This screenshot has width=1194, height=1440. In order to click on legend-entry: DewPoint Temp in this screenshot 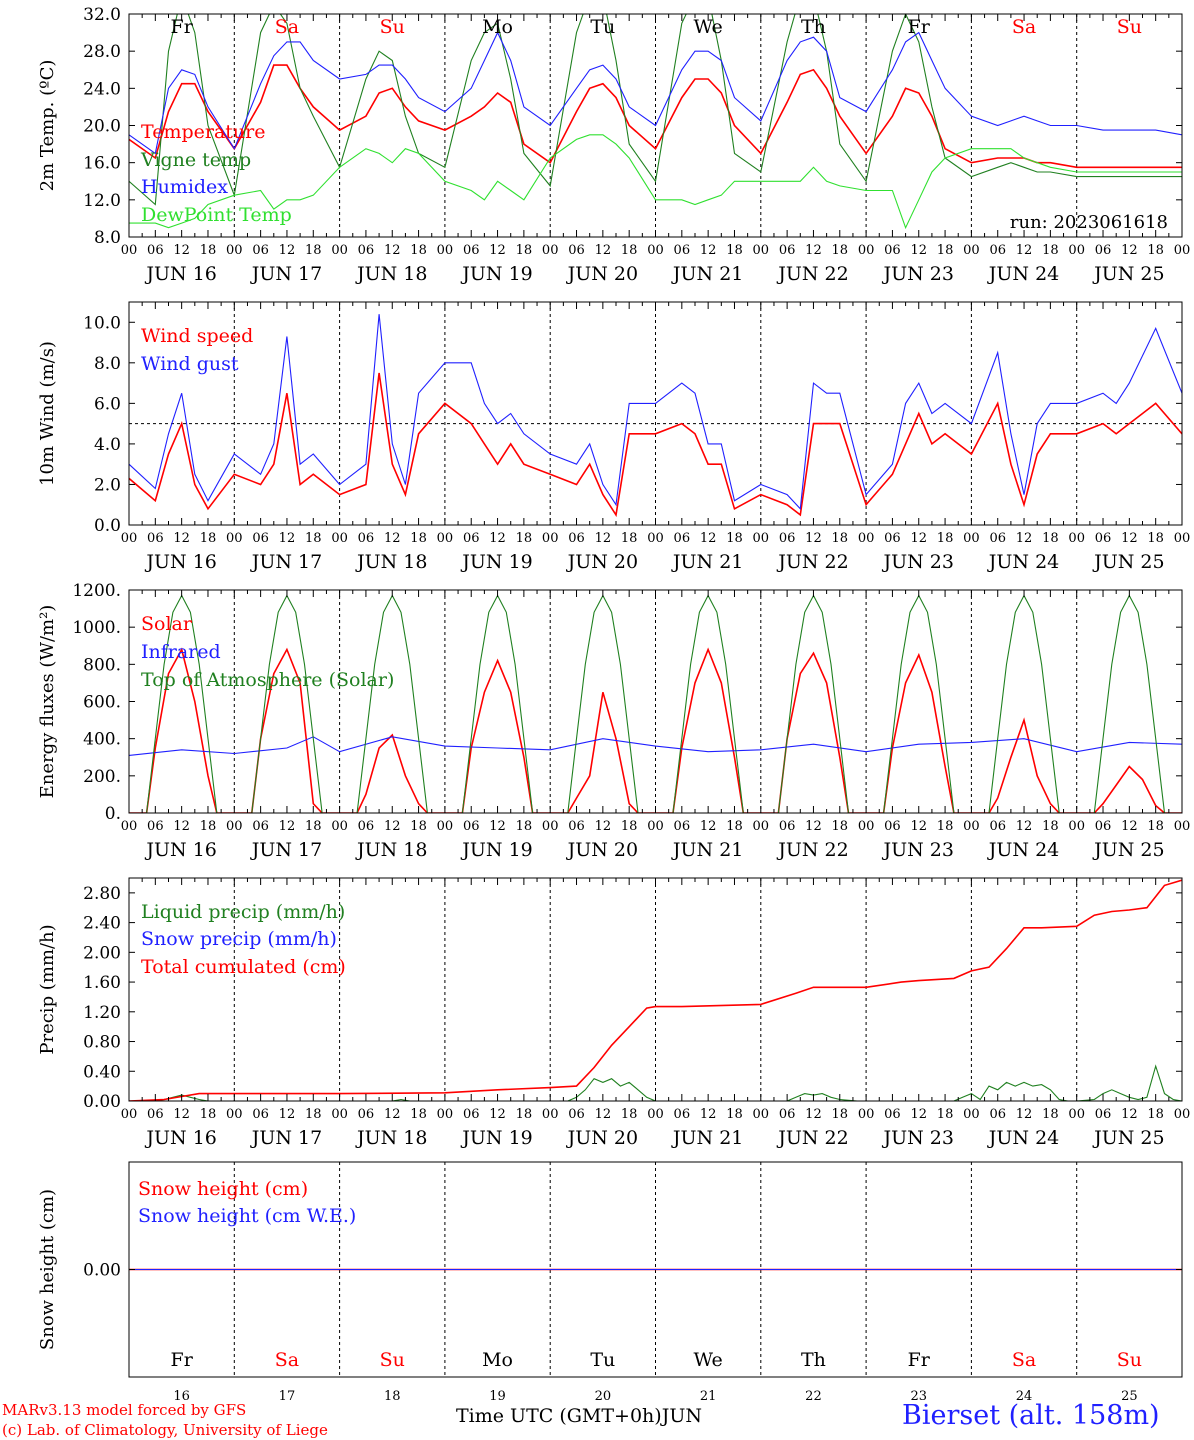, I will do `click(216, 215)`.